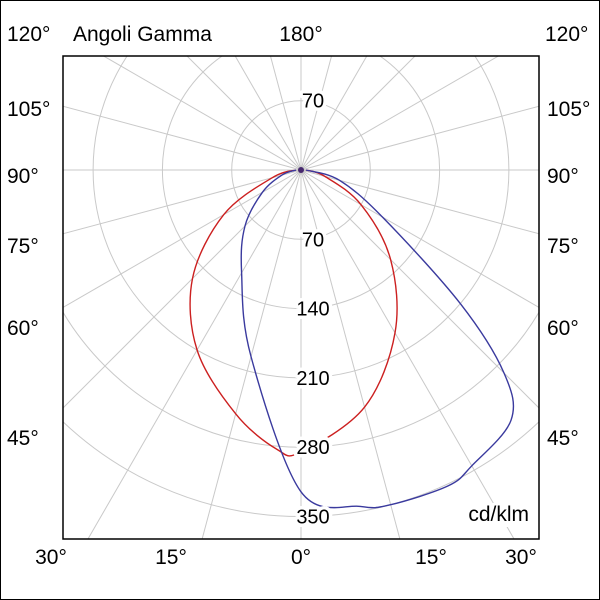 The image size is (600, 600). What do you see at coordinates (312, 379) in the screenshot?
I see `radial-tick-label: 210` at bounding box center [312, 379].